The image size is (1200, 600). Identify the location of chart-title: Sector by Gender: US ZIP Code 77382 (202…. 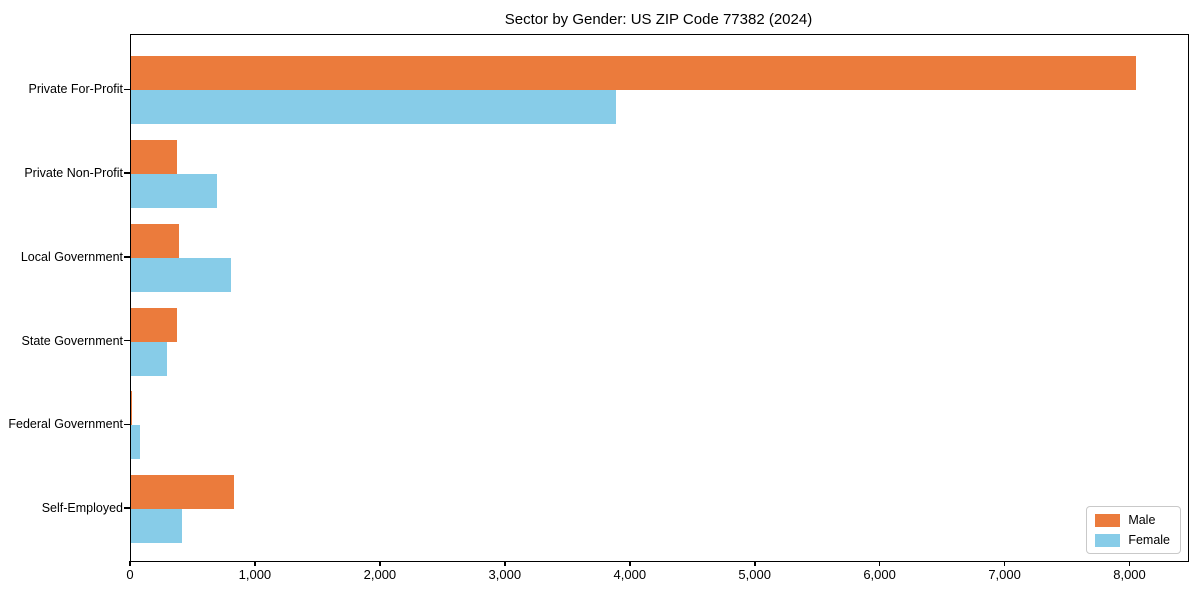
(658, 19).